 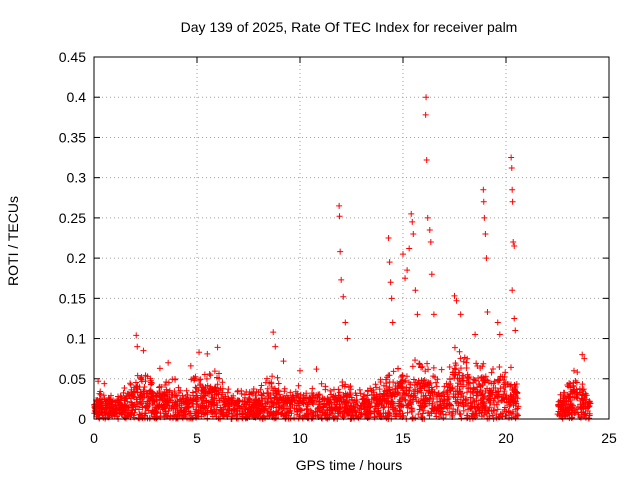 What do you see at coordinates (506, 438) in the screenshot?
I see `x-tick-label: 20` at bounding box center [506, 438].